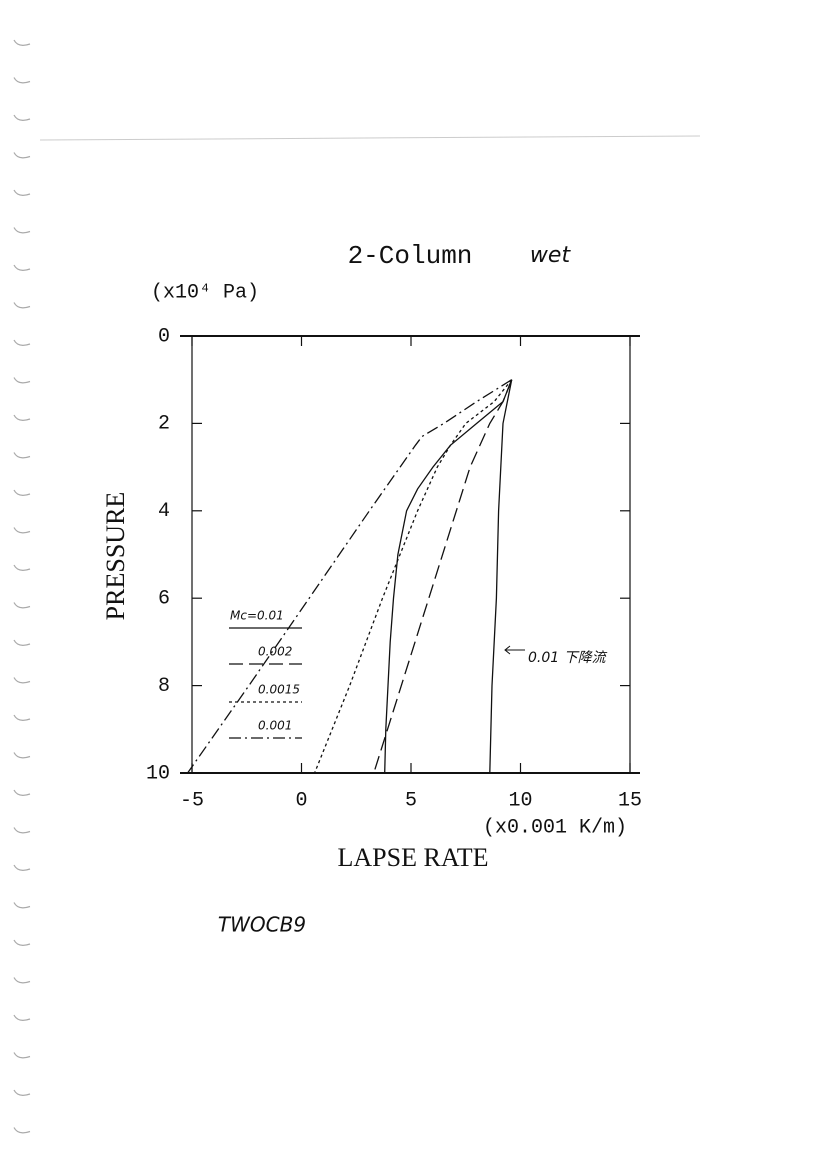 The image size is (816, 1164). I want to click on y-tick-label: 8, so click(164, 686).